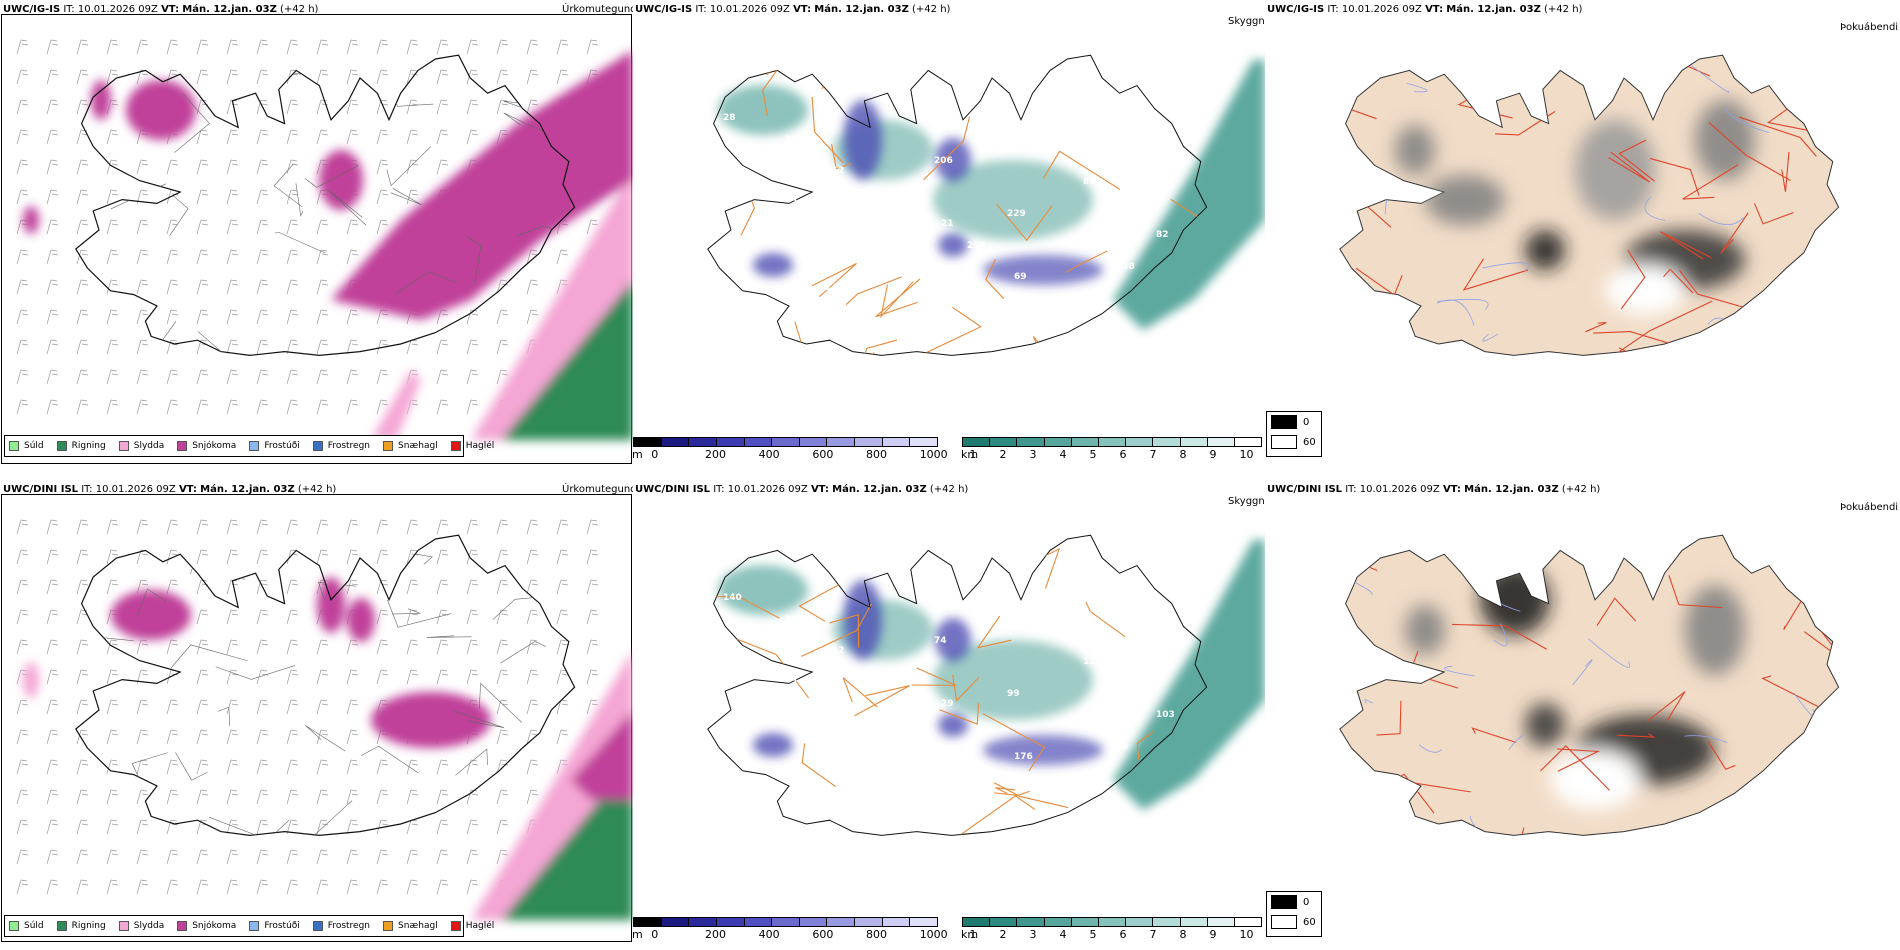 The width and height of the screenshot is (1900, 950). Describe the element at coordinates (1013, 200) in the screenshot. I see `visibility-area` at that location.